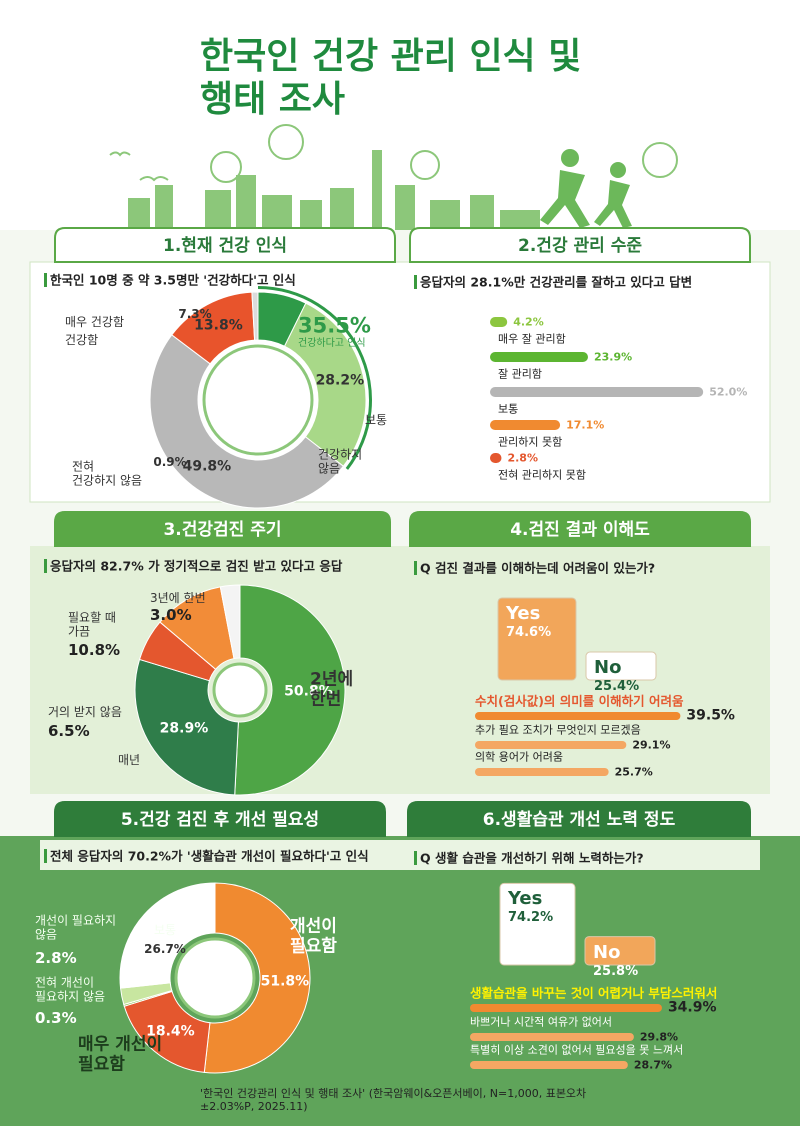 Image resolution: width=800 pixels, height=1126 pixels. What do you see at coordinates (178, 597) in the screenshot?
I see `category-label: 3년에 한번` at bounding box center [178, 597].